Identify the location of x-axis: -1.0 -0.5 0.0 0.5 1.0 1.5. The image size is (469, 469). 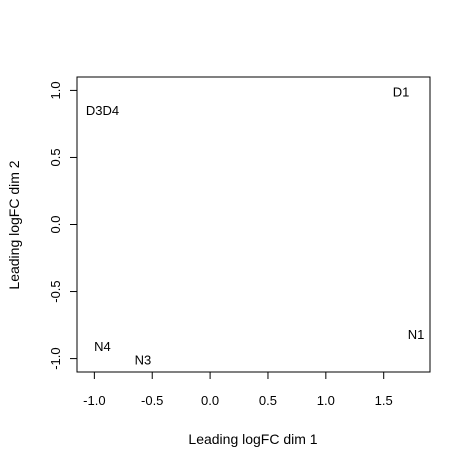
(238, 389).